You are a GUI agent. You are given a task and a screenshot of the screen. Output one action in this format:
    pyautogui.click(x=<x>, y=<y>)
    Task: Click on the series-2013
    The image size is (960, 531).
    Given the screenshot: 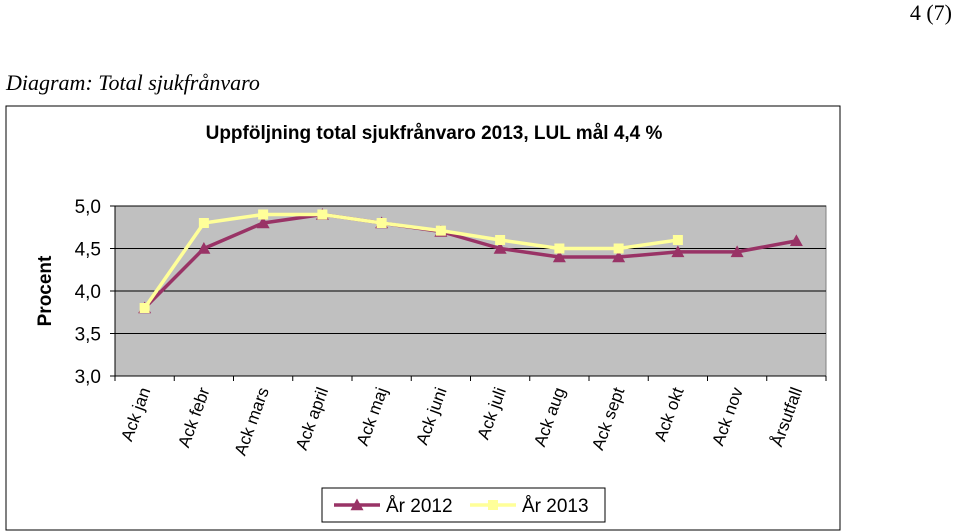 What is the action you would take?
    pyautogui.click(x=411, y=261)
    